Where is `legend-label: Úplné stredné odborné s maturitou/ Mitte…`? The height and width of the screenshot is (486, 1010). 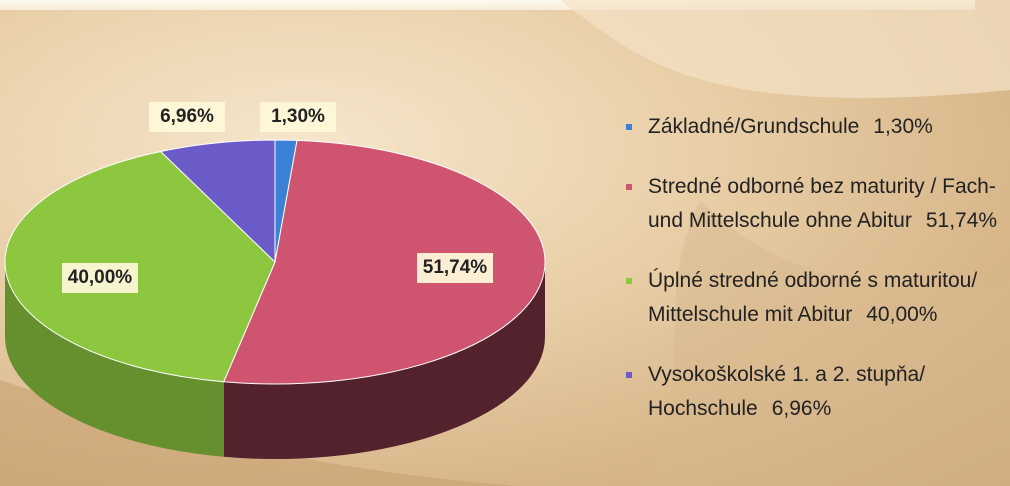 legend-label: Úplné stredné odborné s maturitou/ Mitte… is located at coordinates (813, 297).